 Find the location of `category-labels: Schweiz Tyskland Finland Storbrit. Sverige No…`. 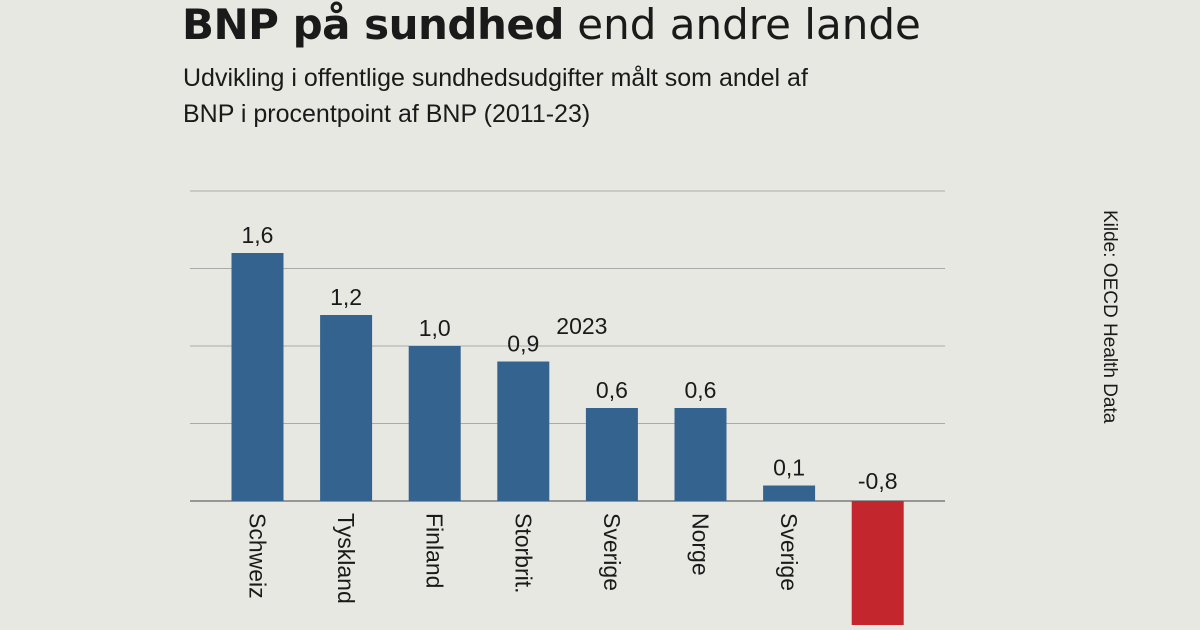

category-labels: Schweiz Tyskland Finland Storbrit. Sverige No… is located at coordinates (524, 558).